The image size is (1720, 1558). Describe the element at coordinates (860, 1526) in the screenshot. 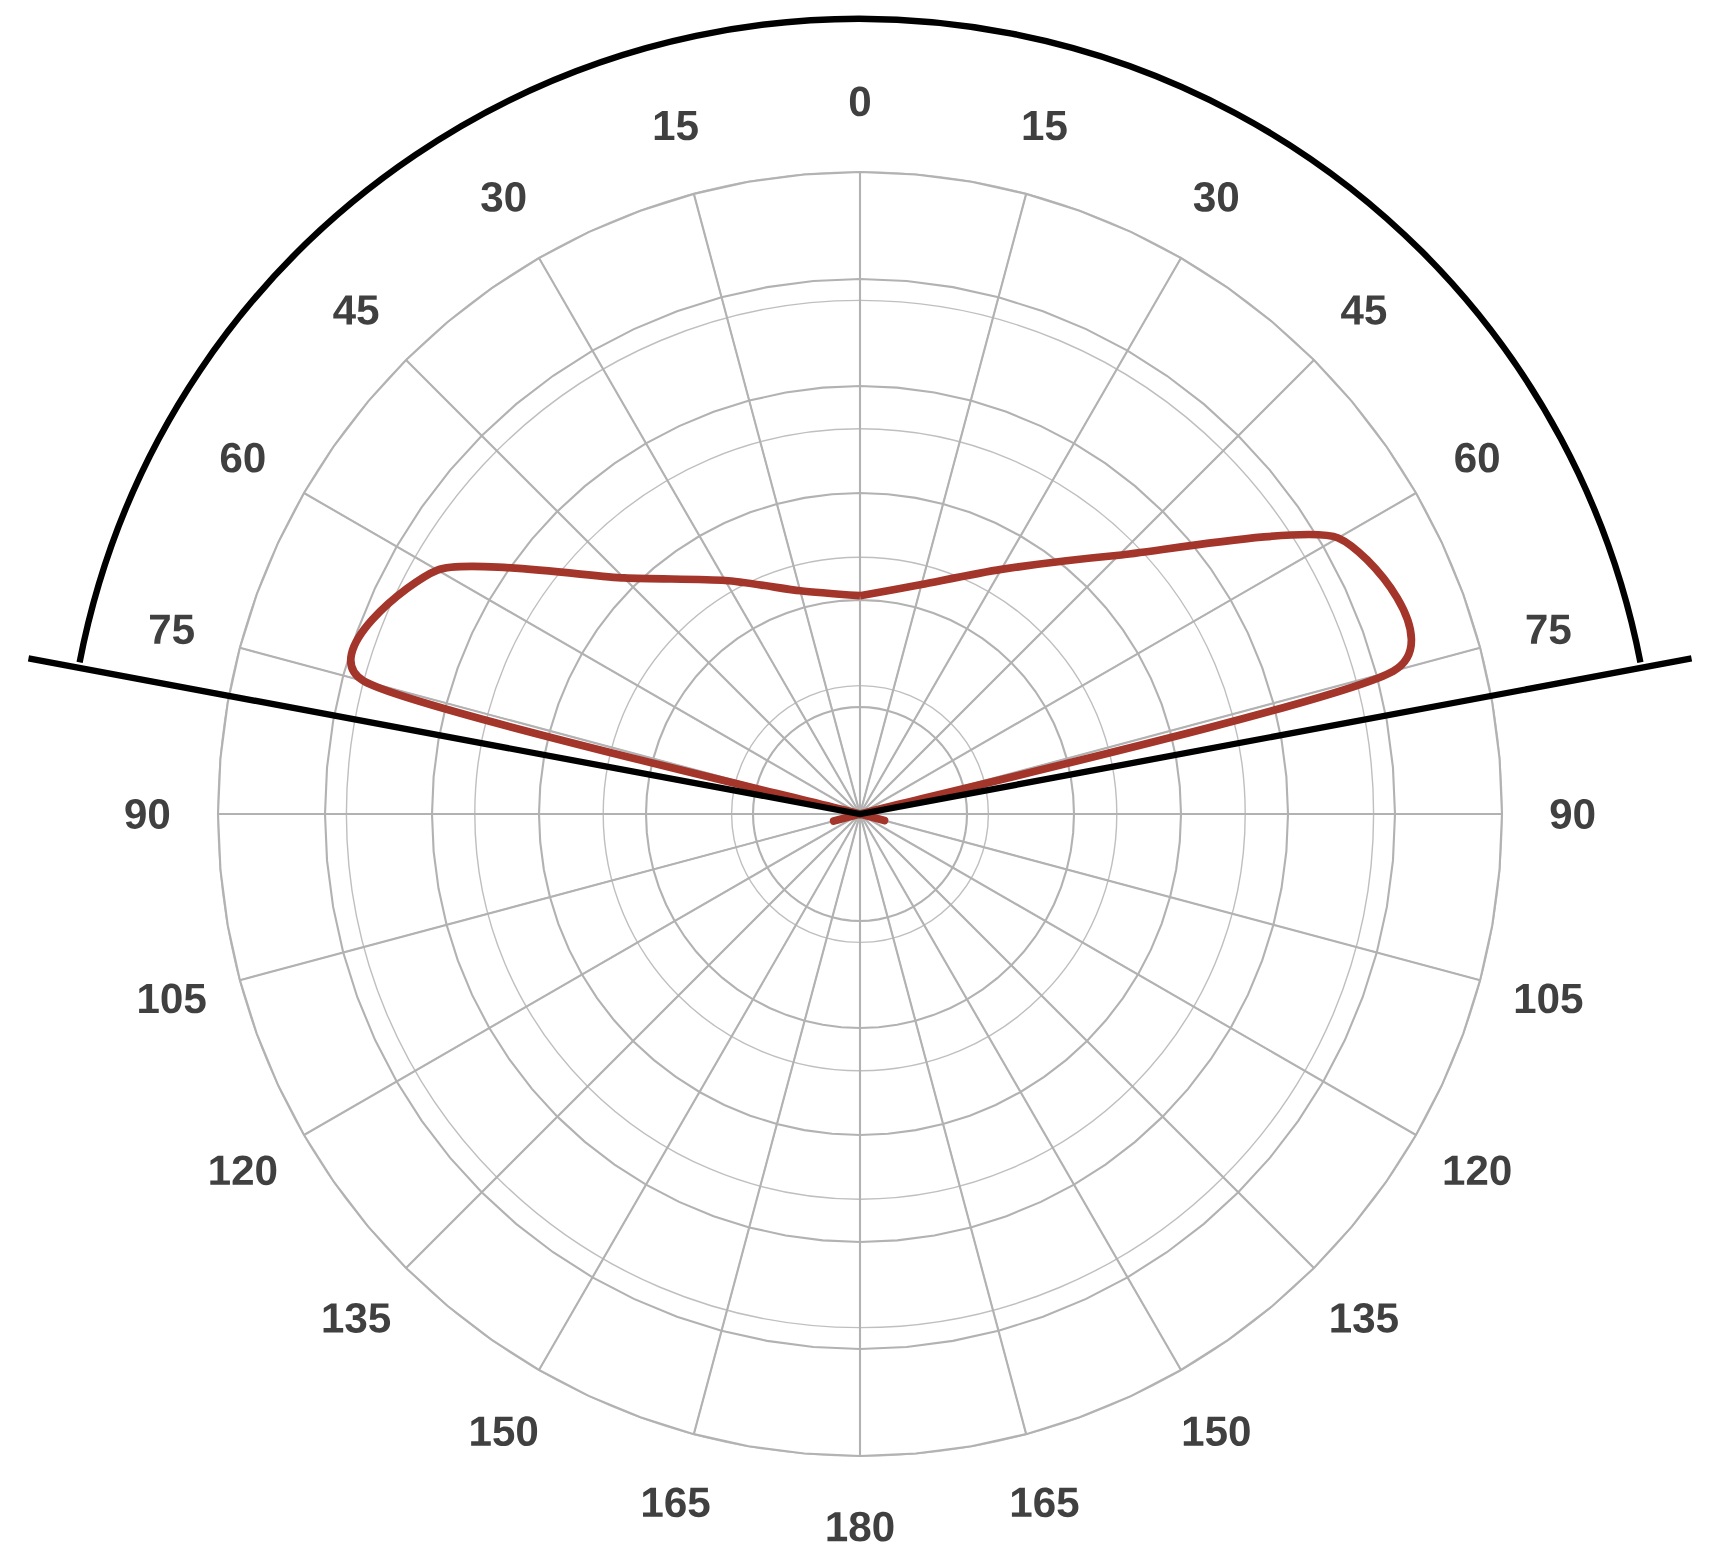

I see `spoke-label: 180` at that location.